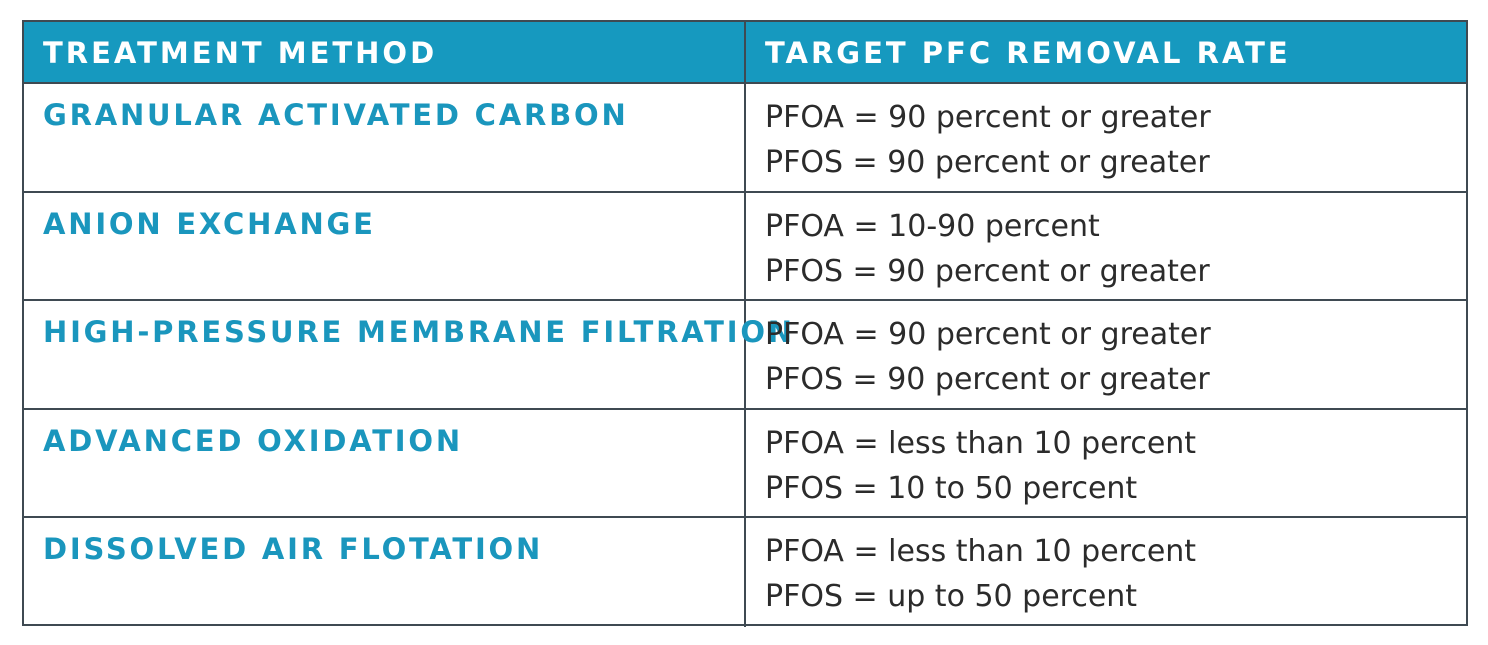  I want to click on method-cell: ANION EXCHANGE, so click(385, 245).